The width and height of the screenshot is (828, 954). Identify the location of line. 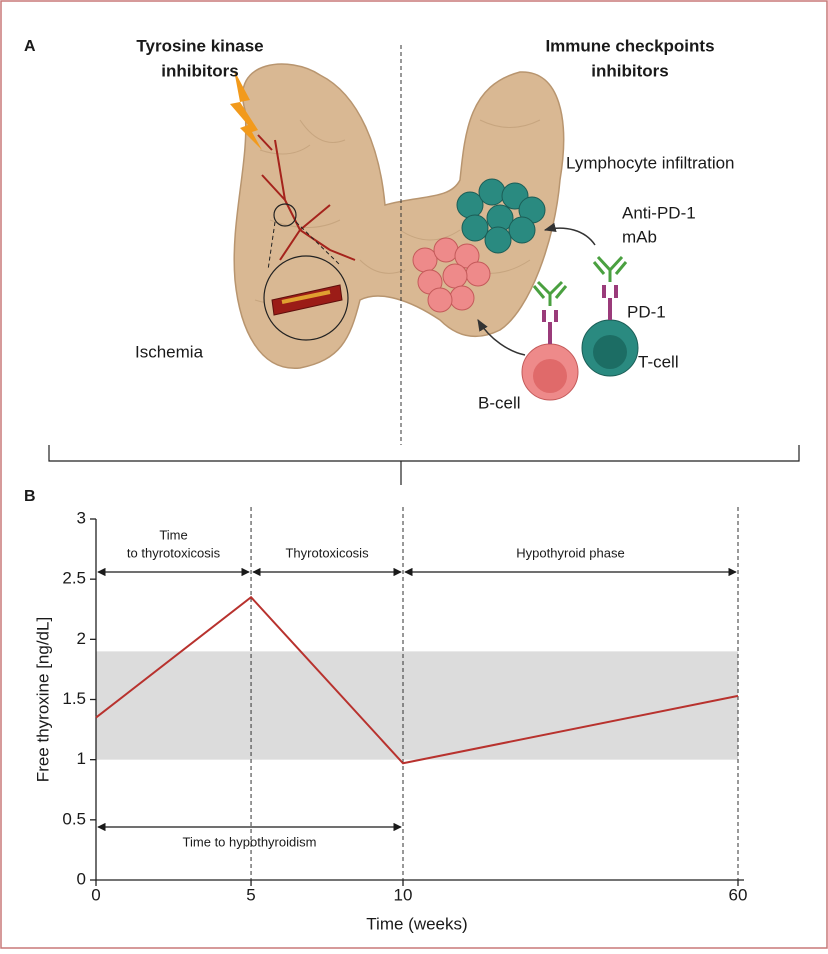
(417, 680).